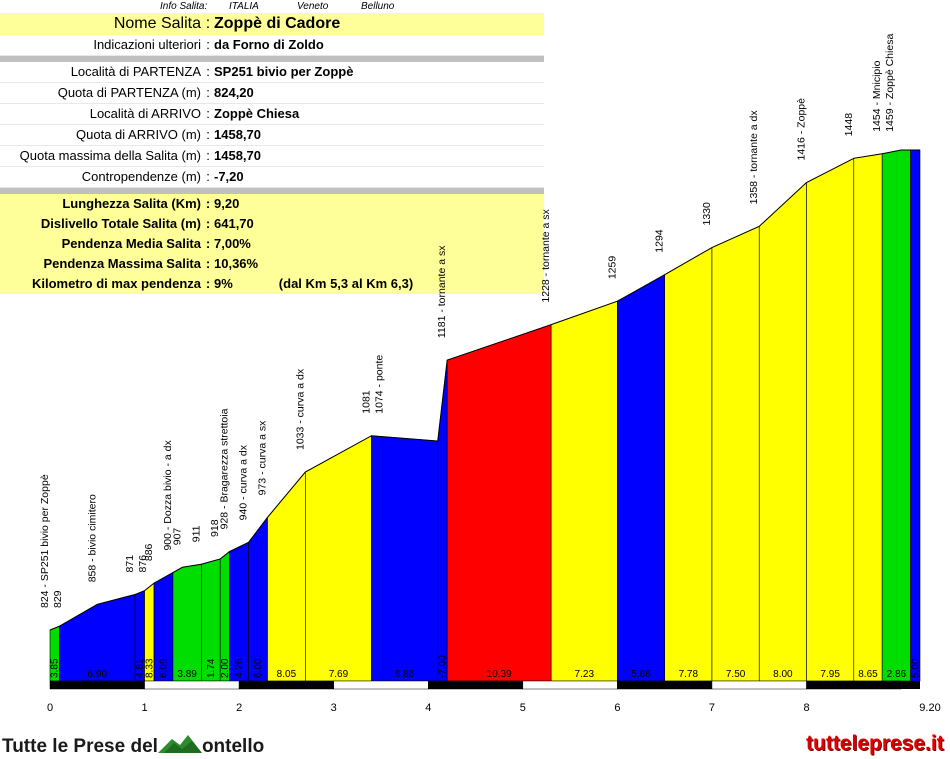  What do you see at coordinates (149, 552) in the screenshot?
I see `point-label-3-0: 886` at bounding box center [149, 552].